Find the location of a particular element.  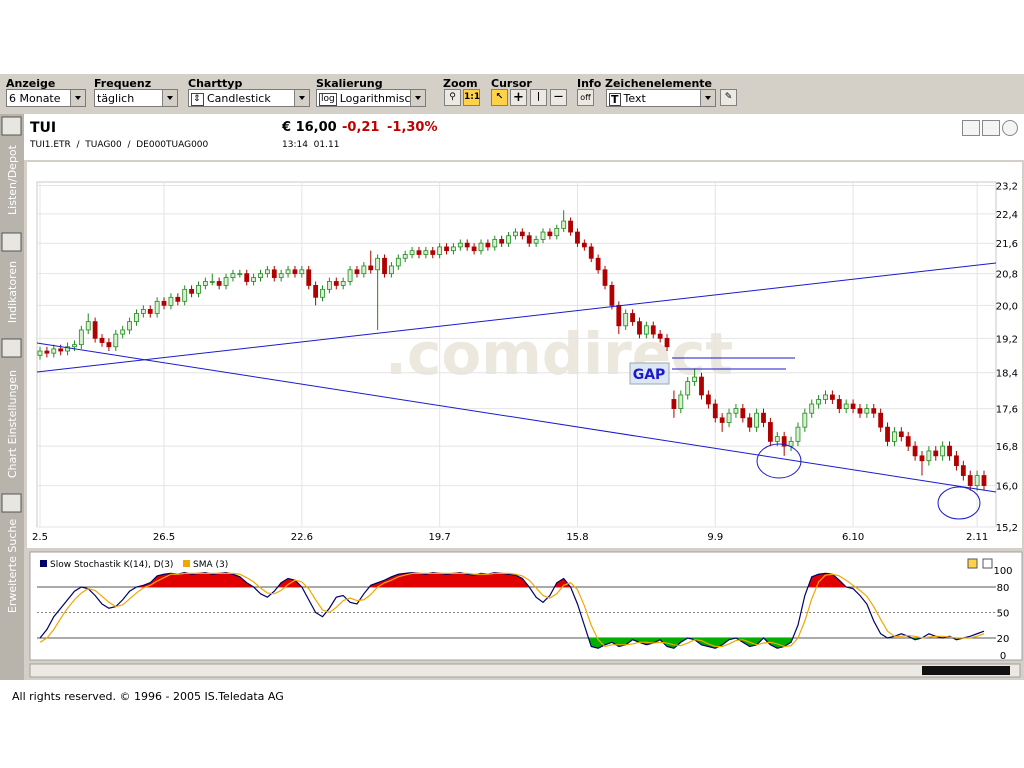

legend-swatch is located at coordinates (43, 563).